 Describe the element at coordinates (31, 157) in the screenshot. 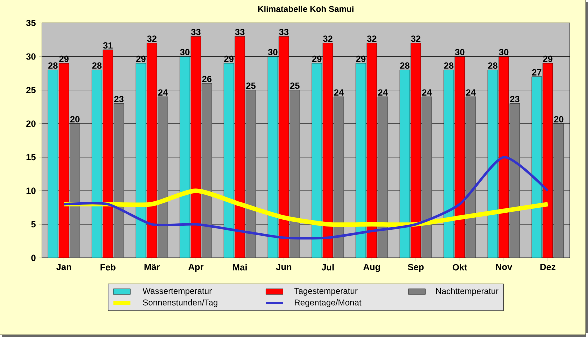

I see `y-tick-label: 15` at that location.